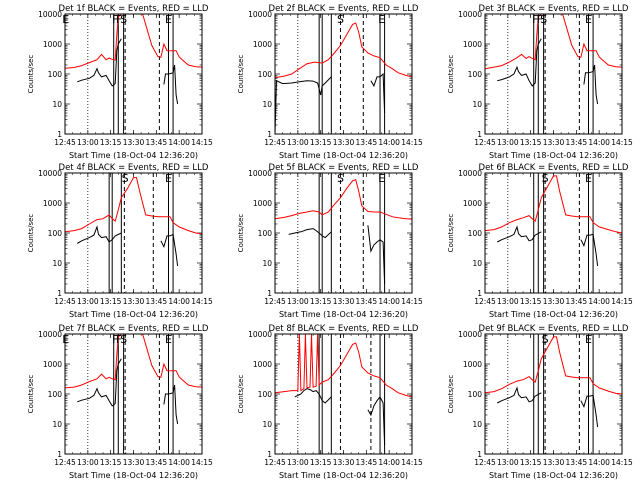 This screenshot has width=640, height=480. Describe the element at coordinates (134, 329) in the screenshot. I see `panel-title: Det 7f BLACK = Events, RED = LLD` at that location.